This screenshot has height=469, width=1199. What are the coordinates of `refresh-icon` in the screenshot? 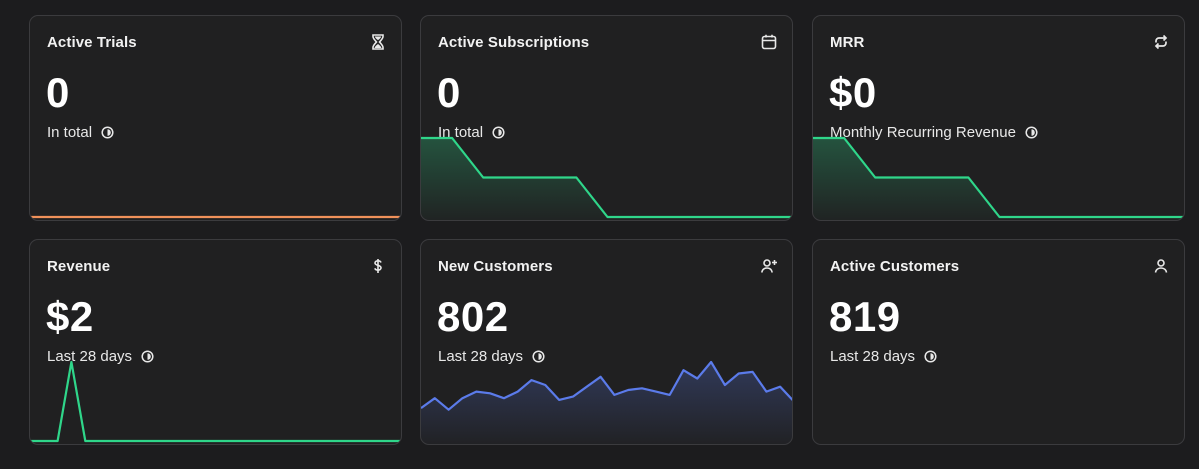 It's located at (1161, 42).